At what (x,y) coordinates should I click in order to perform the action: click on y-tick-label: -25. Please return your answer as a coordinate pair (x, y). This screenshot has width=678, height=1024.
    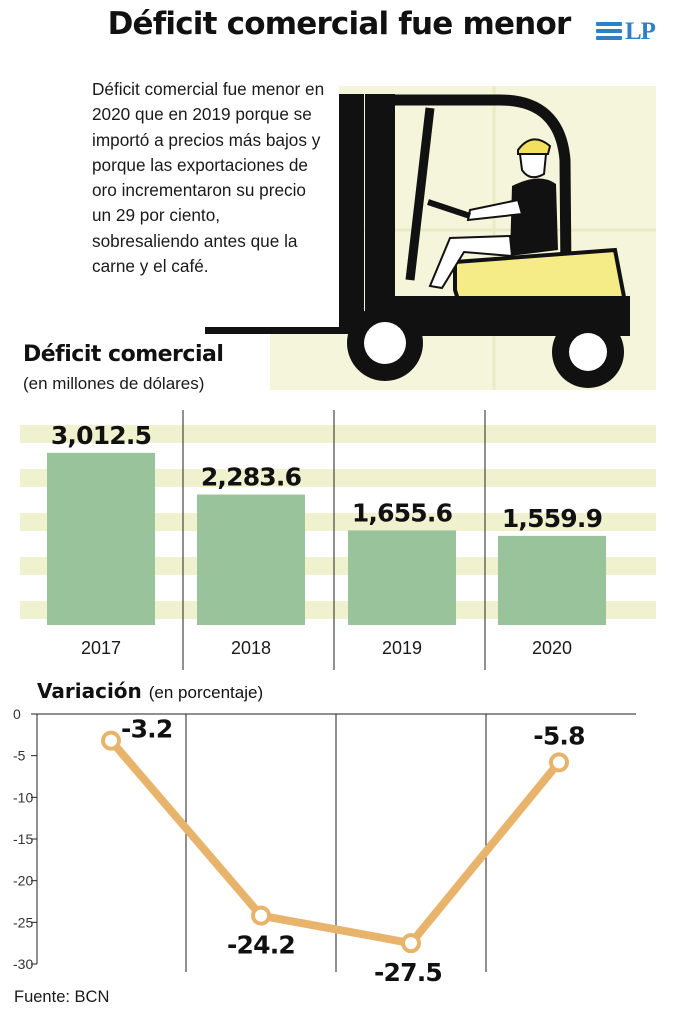
    Looking at the image, I should click on (23, 922).